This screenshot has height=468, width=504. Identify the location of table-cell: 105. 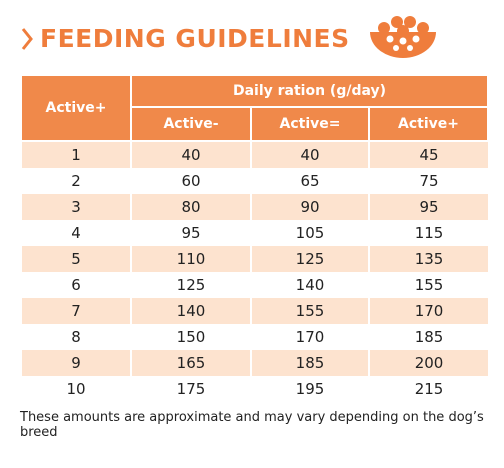
(309, 233).